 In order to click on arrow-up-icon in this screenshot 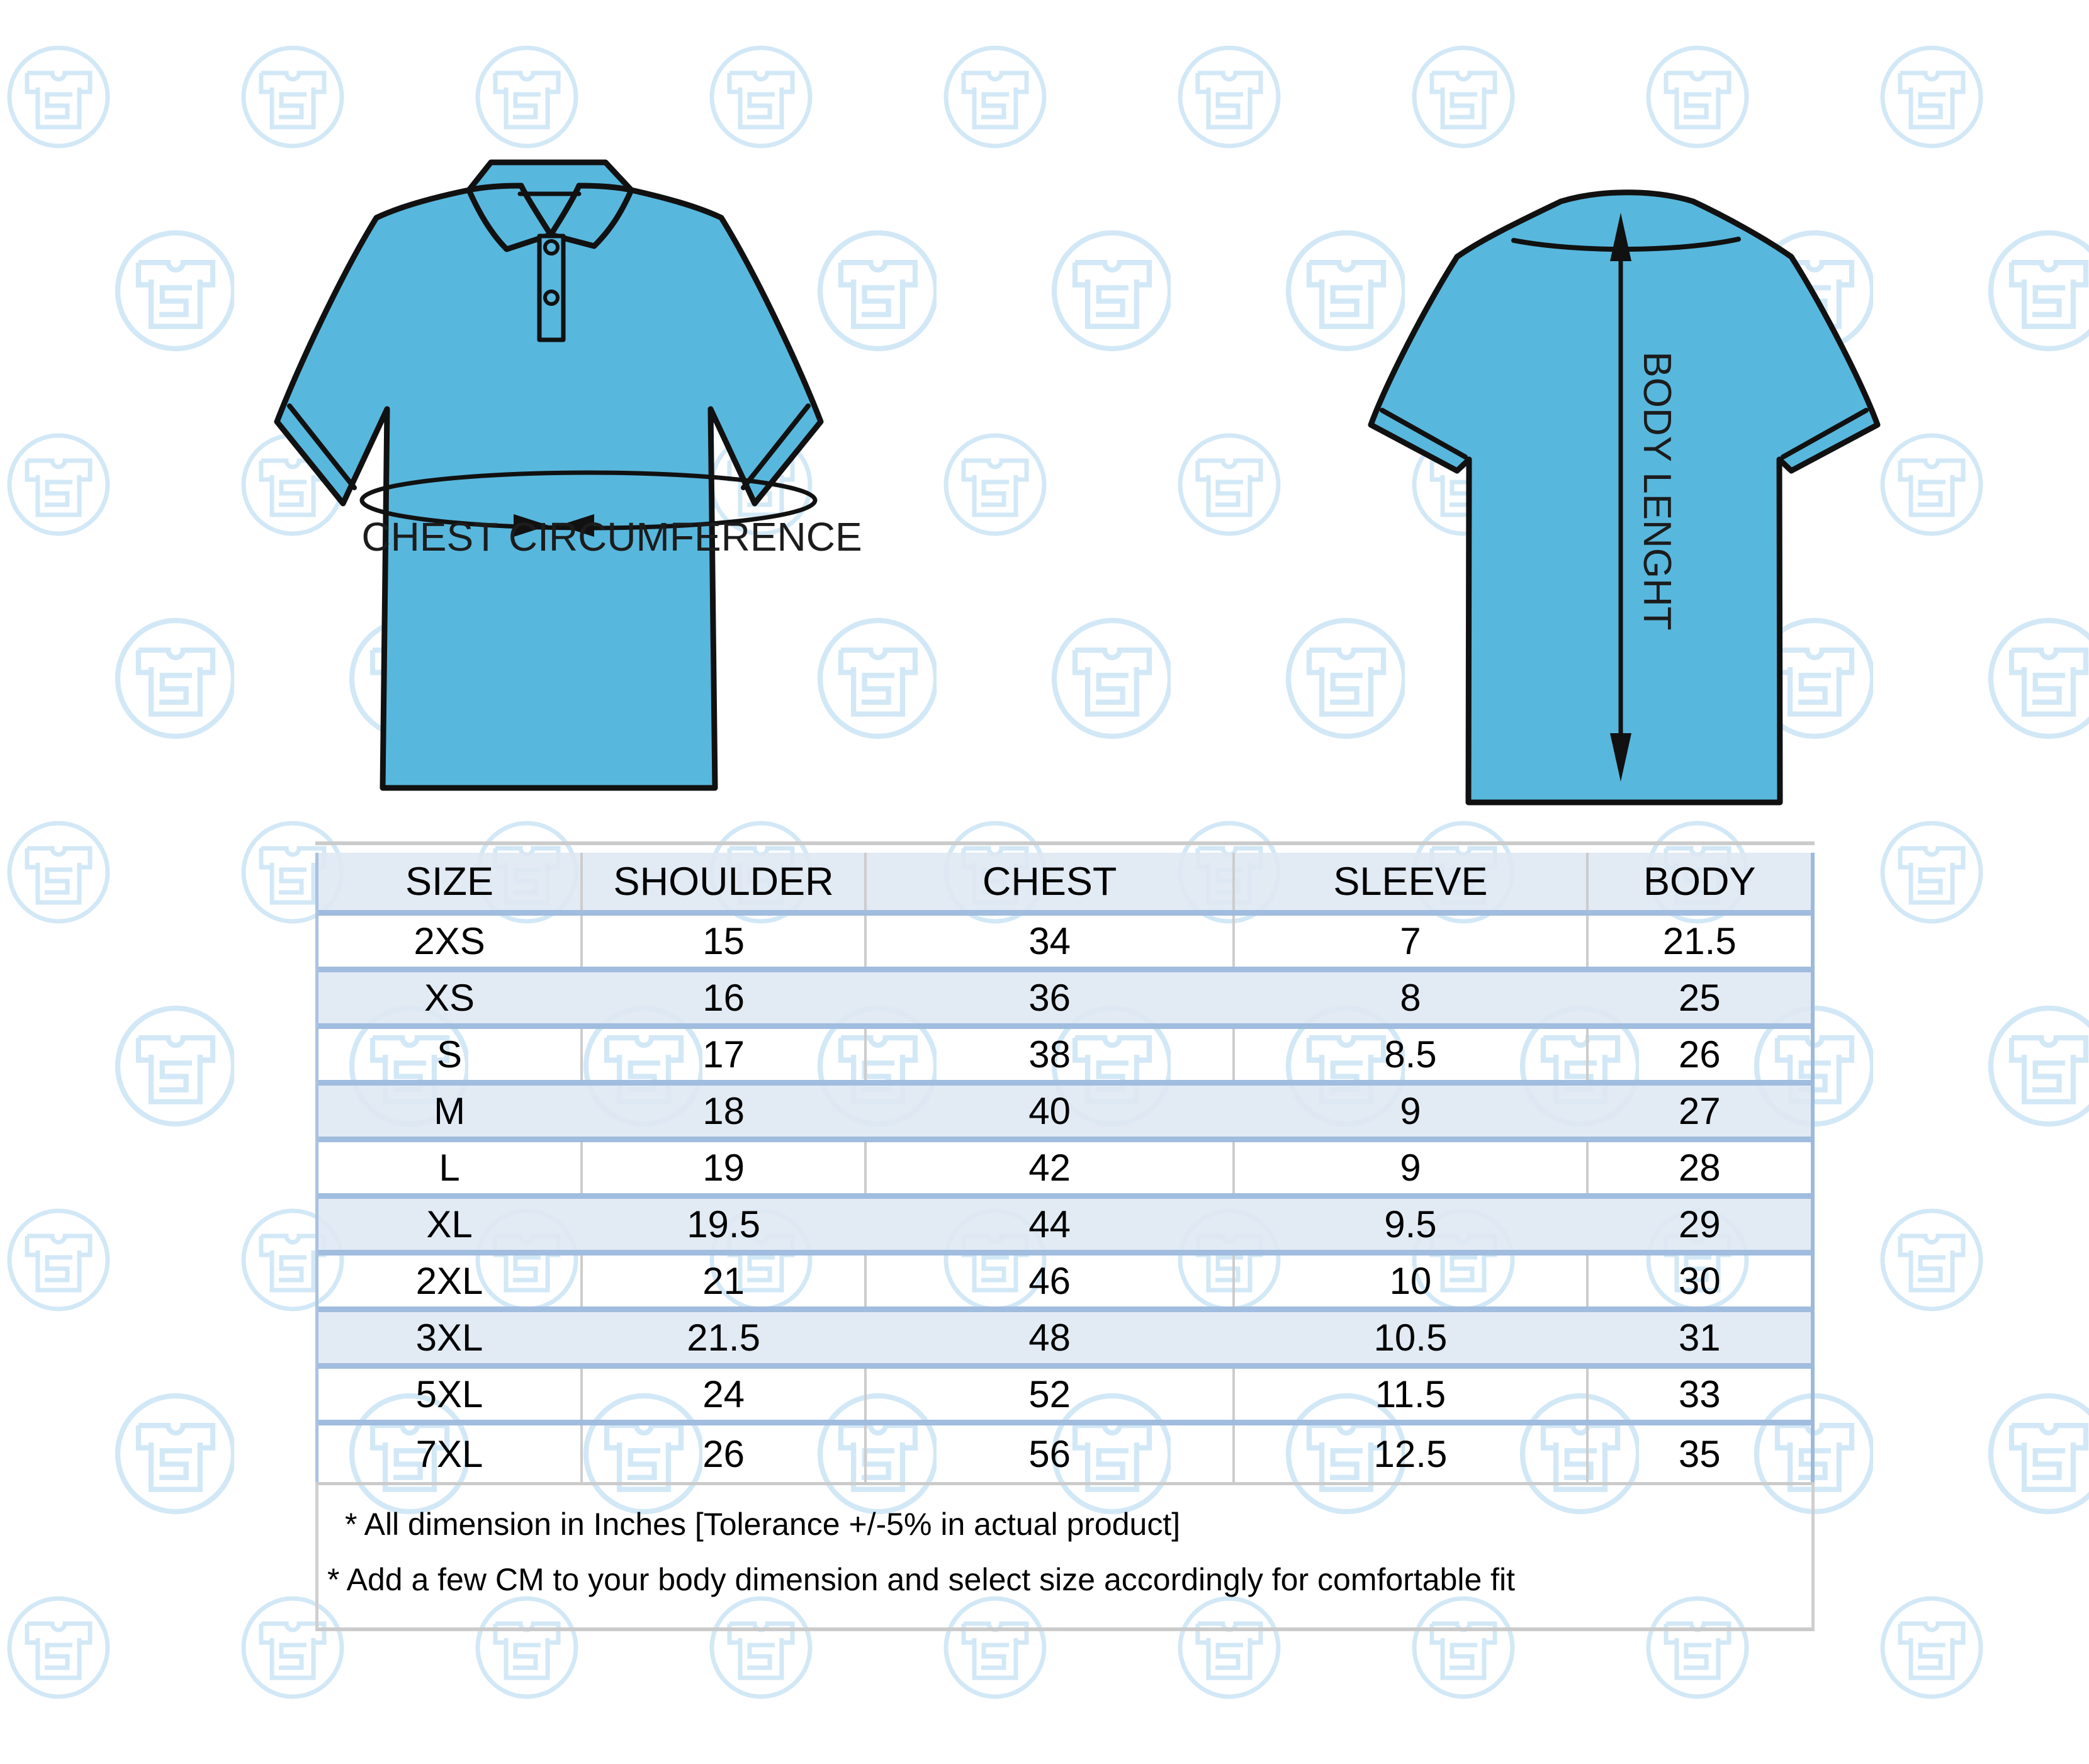, I will do `click(1621, 237)`.